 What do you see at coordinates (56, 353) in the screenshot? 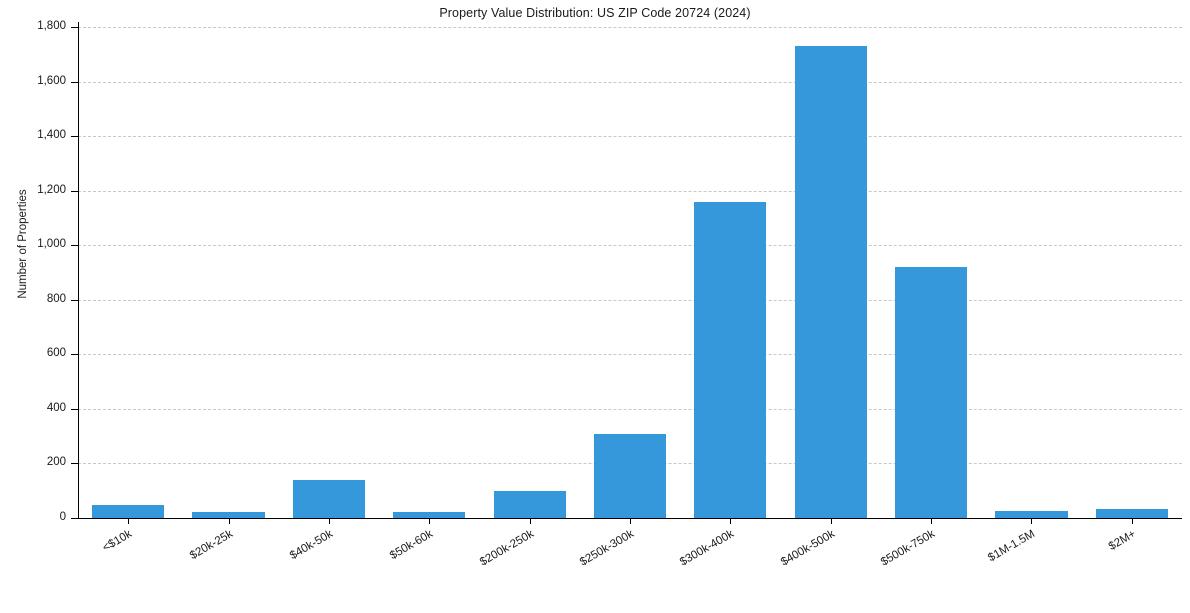
I see `y-tick-label: 600` at bounding box center [56, 353].